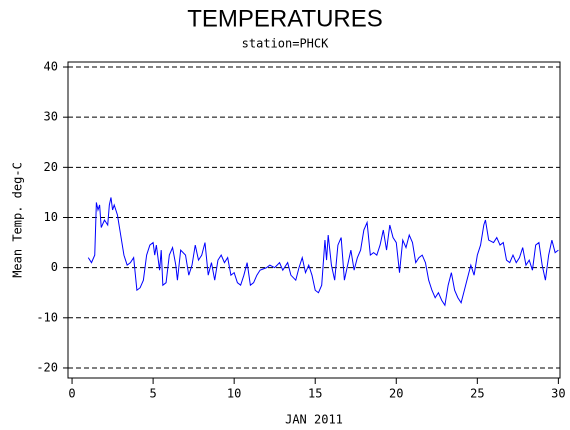 This screenshot has height=430, width=570. What do you see at coordinates (285, 44) in the screenshot?
I see `chart-subtitle: station=PHCK` at bounding box center [285, 44].